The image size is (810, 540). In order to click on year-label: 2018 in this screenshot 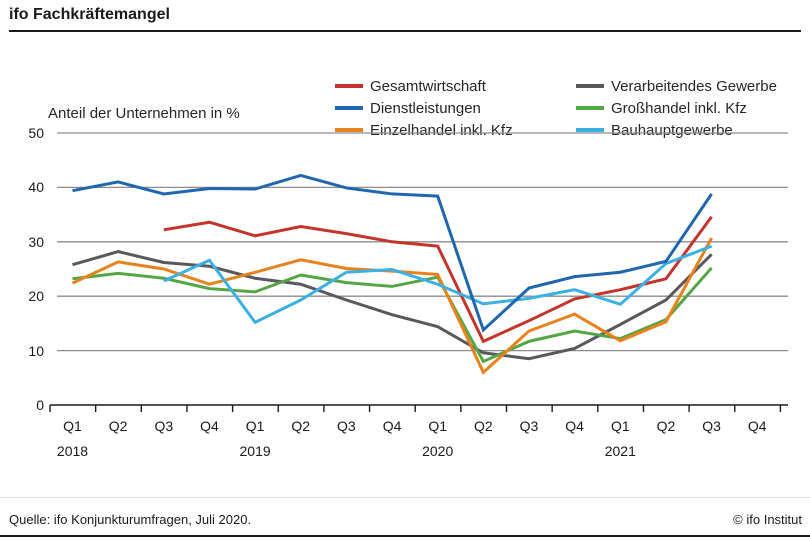, I will do `click(72, 451)`.